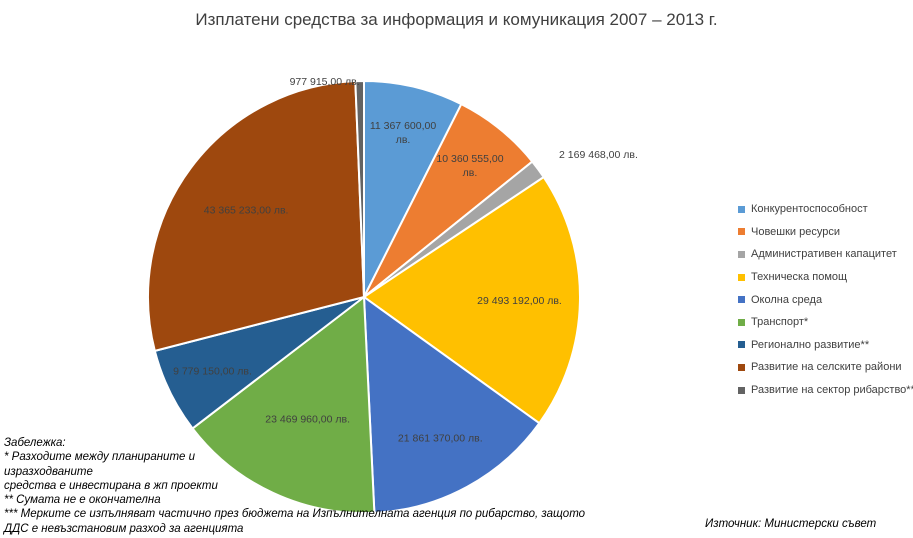 The image size is (913, 538). I want to click on legend-label: Развитие на сектор рибарство**, so click(832, 390).